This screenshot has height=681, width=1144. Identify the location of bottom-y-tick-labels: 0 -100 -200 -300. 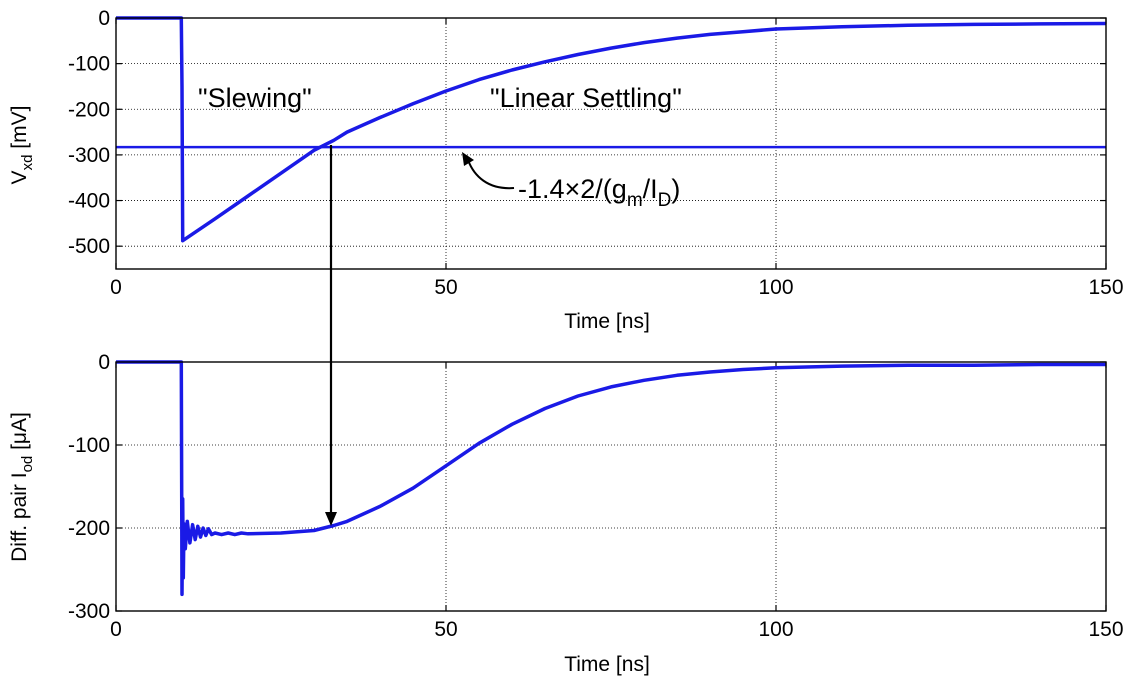
(89, 487).